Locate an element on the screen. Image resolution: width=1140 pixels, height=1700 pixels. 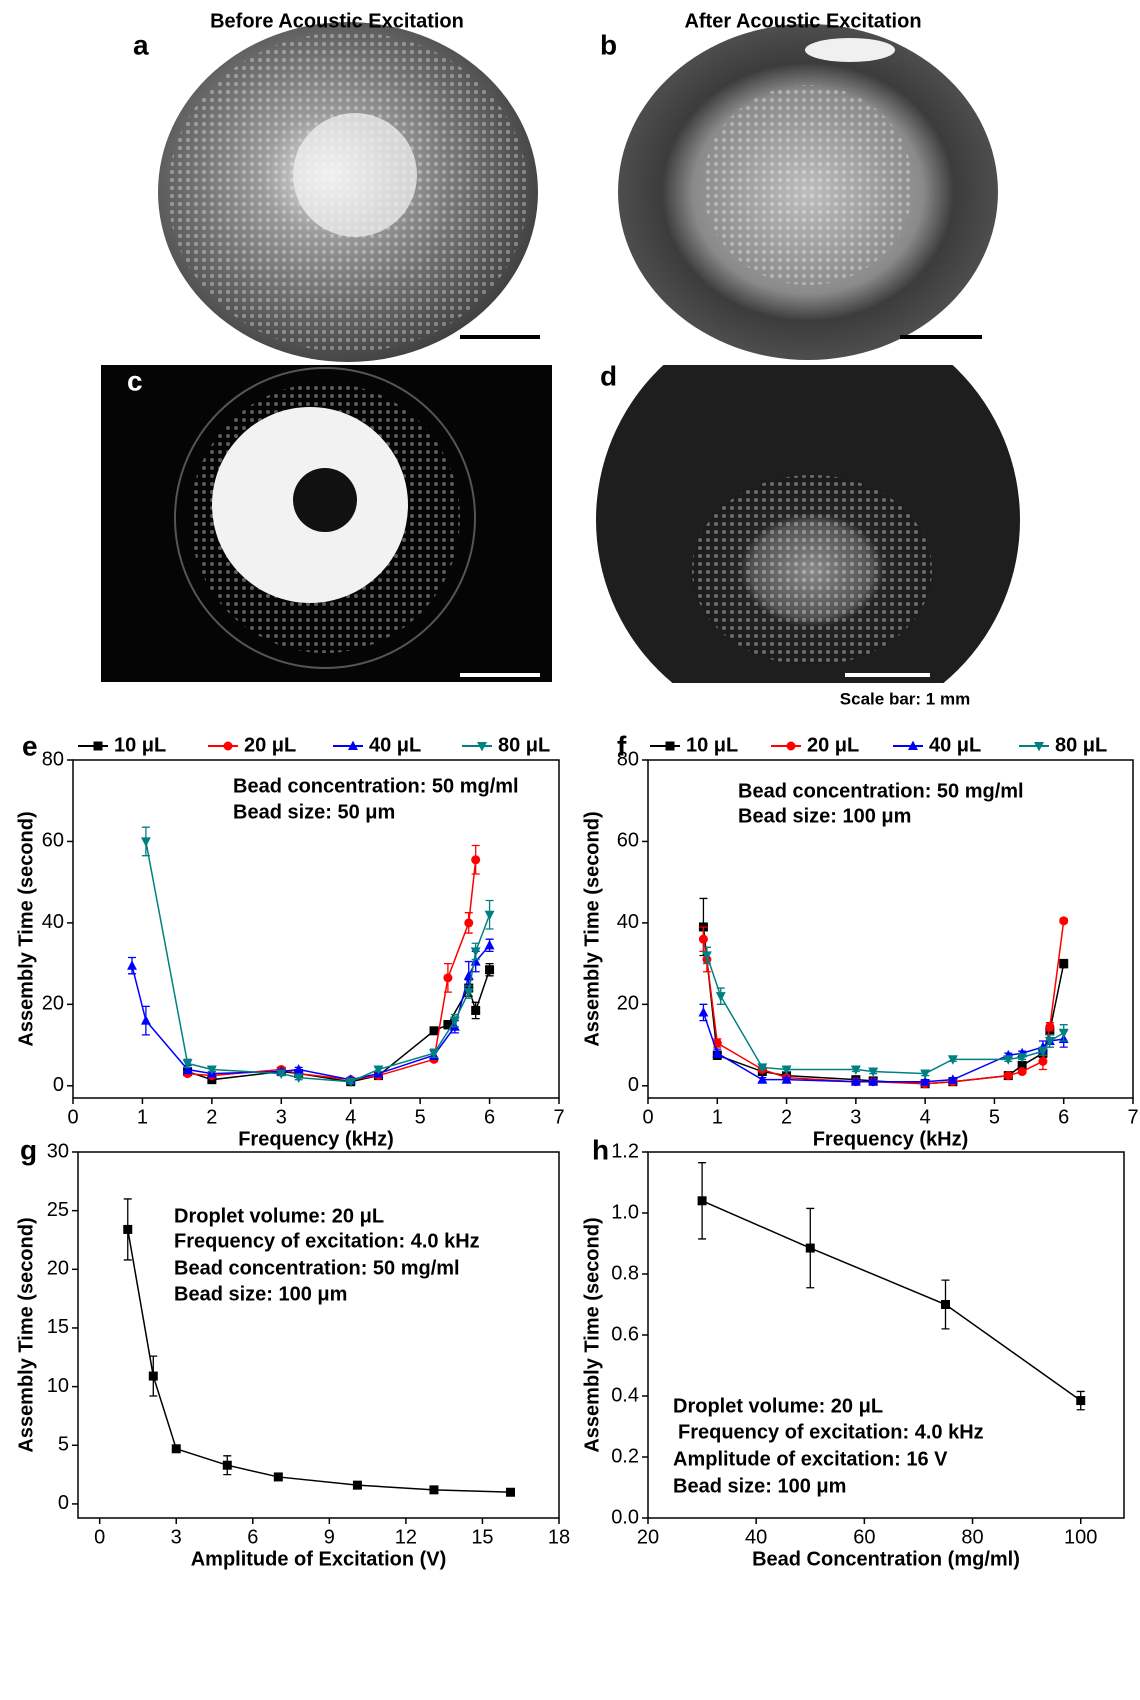
panel-letter: d is located at coordinates (608, 375).